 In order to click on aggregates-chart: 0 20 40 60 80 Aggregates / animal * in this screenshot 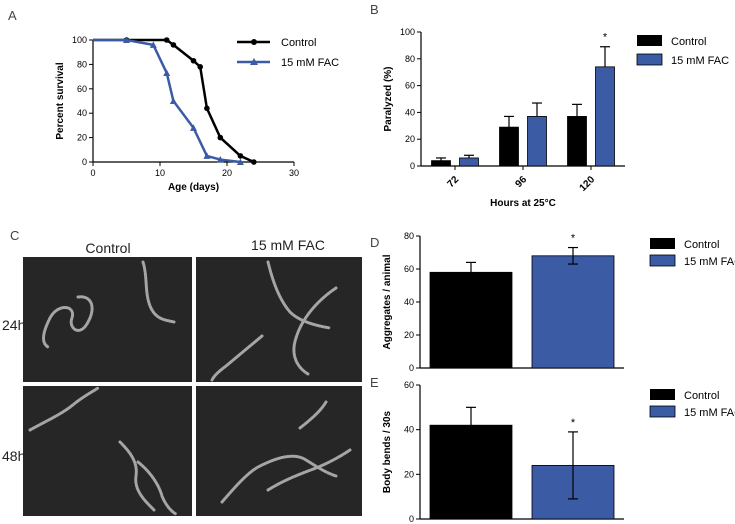, I will do `click(503, 302)`.